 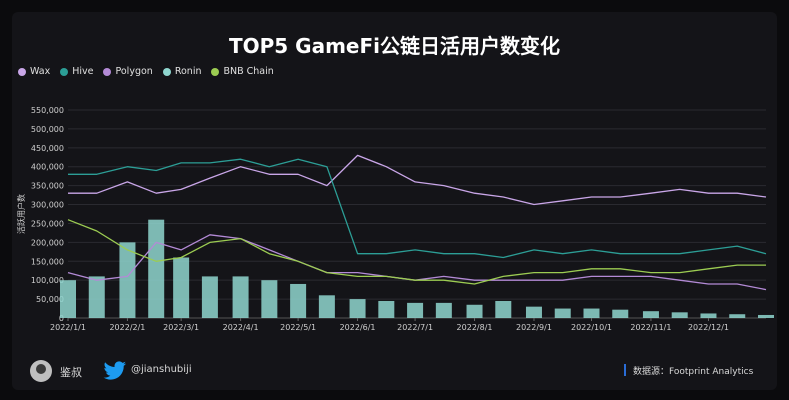 I want to click on y-tick-label: 0, so click(x=61, y=318).